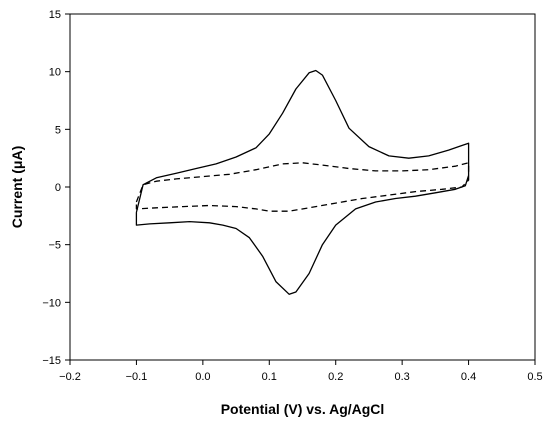  I want to click on x-tick-label: 0.1, so click(269, 377).